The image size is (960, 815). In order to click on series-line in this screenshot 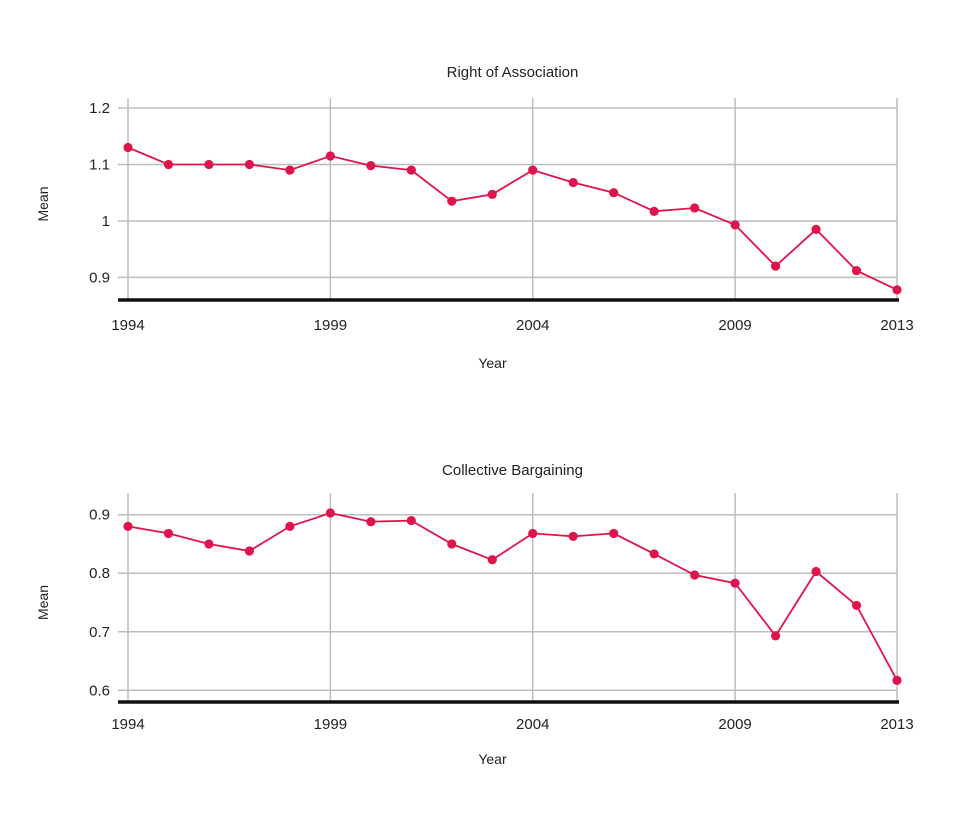, I will do `click(512, 218)`.